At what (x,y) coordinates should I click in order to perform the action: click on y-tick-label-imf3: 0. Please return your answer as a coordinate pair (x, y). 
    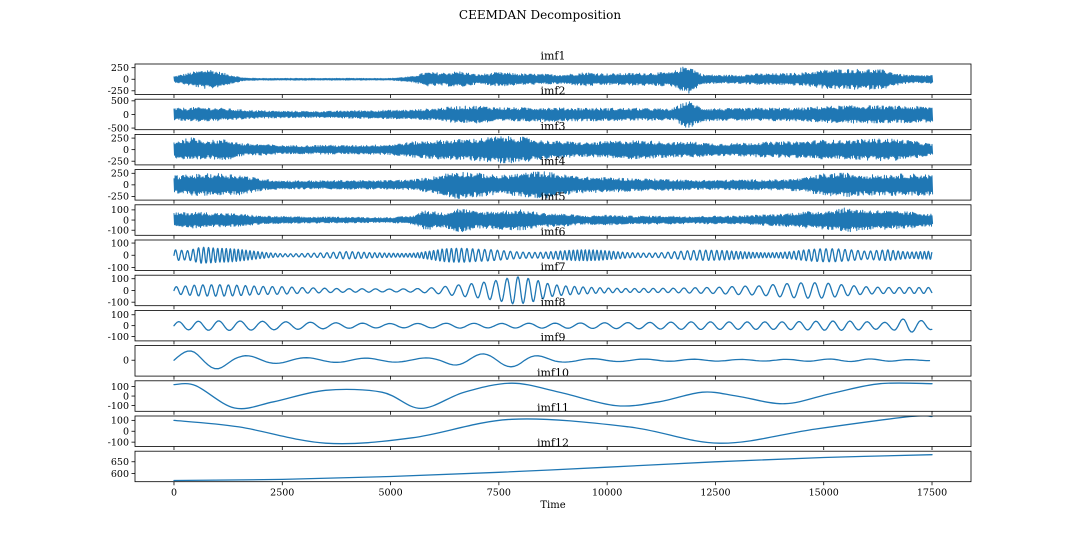
    Looking at the image, I should click on (126, 150).